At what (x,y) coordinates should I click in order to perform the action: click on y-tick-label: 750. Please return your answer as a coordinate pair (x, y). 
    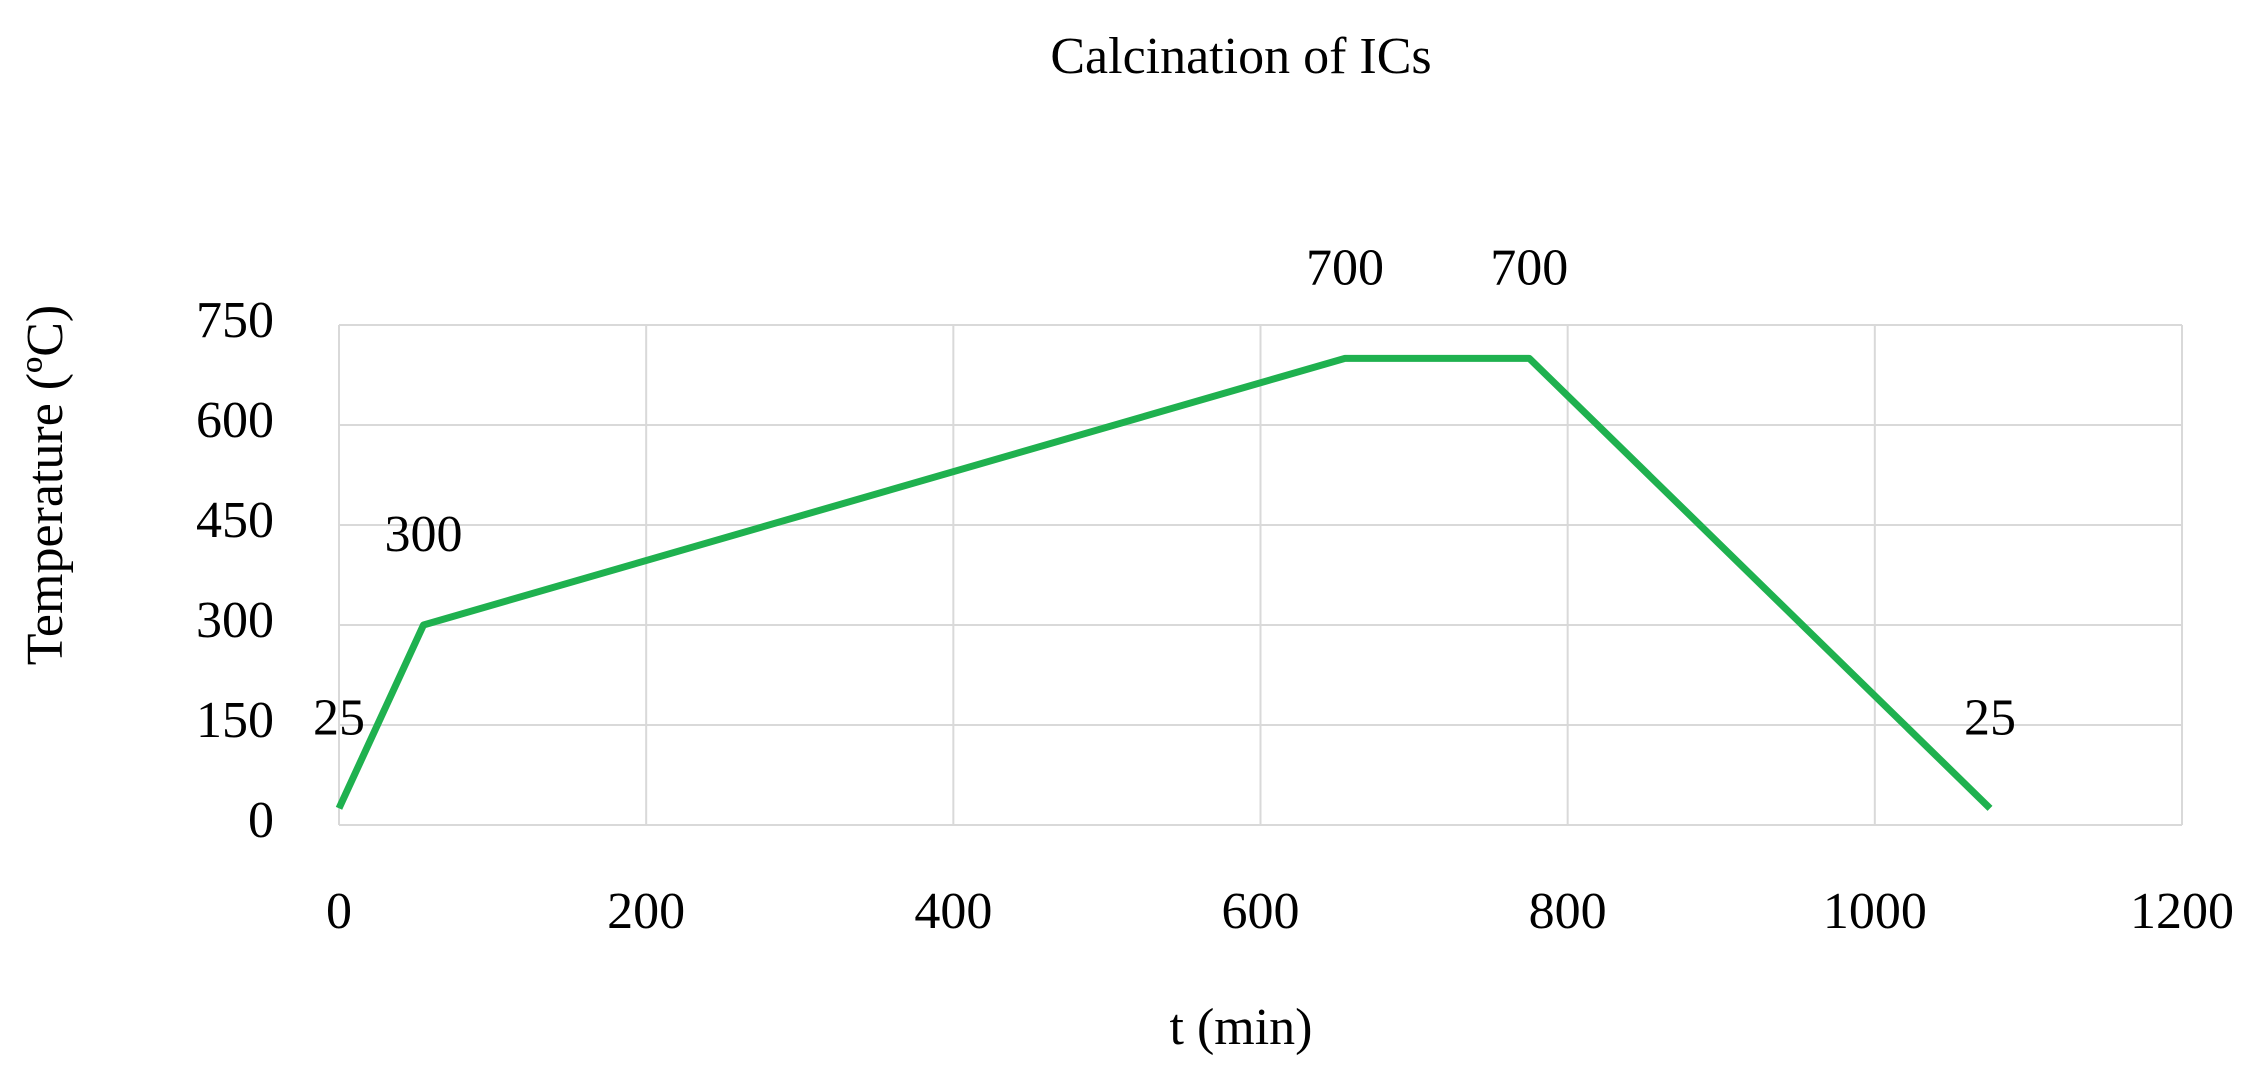
    Looking at the image, I should click on (235, 320).